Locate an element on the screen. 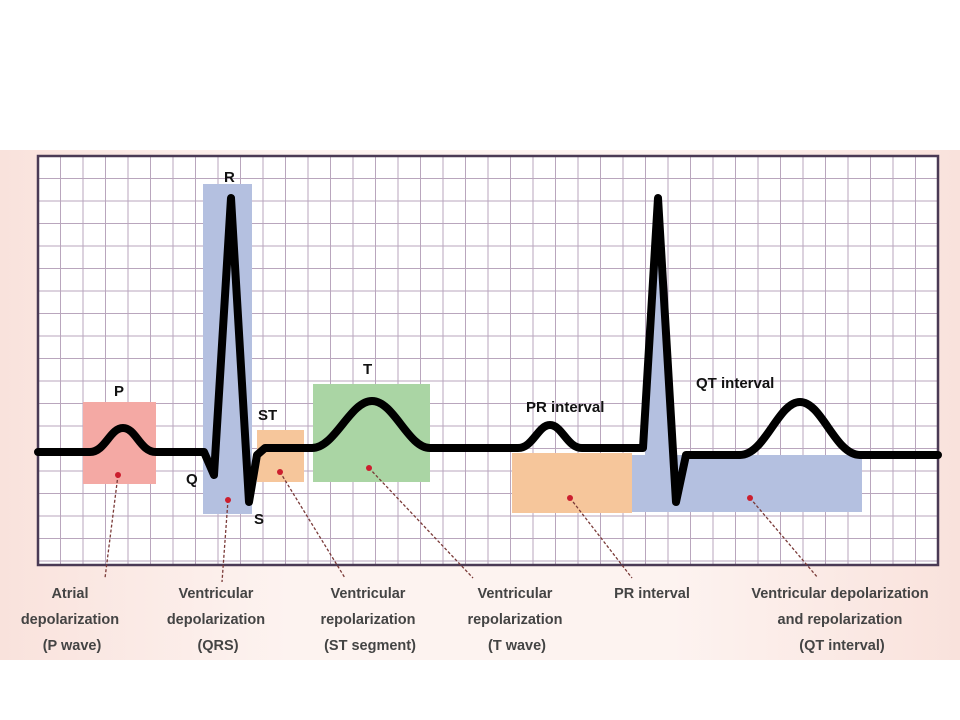  caption-pr-line1: PR interval is located at coordinates (652, 594).